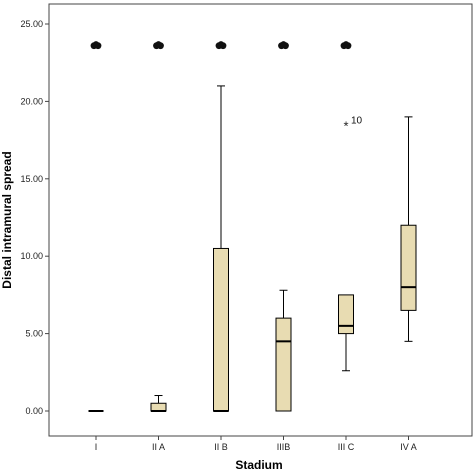  I want to click on y-tick-label: 5.00, so click(34, 334).